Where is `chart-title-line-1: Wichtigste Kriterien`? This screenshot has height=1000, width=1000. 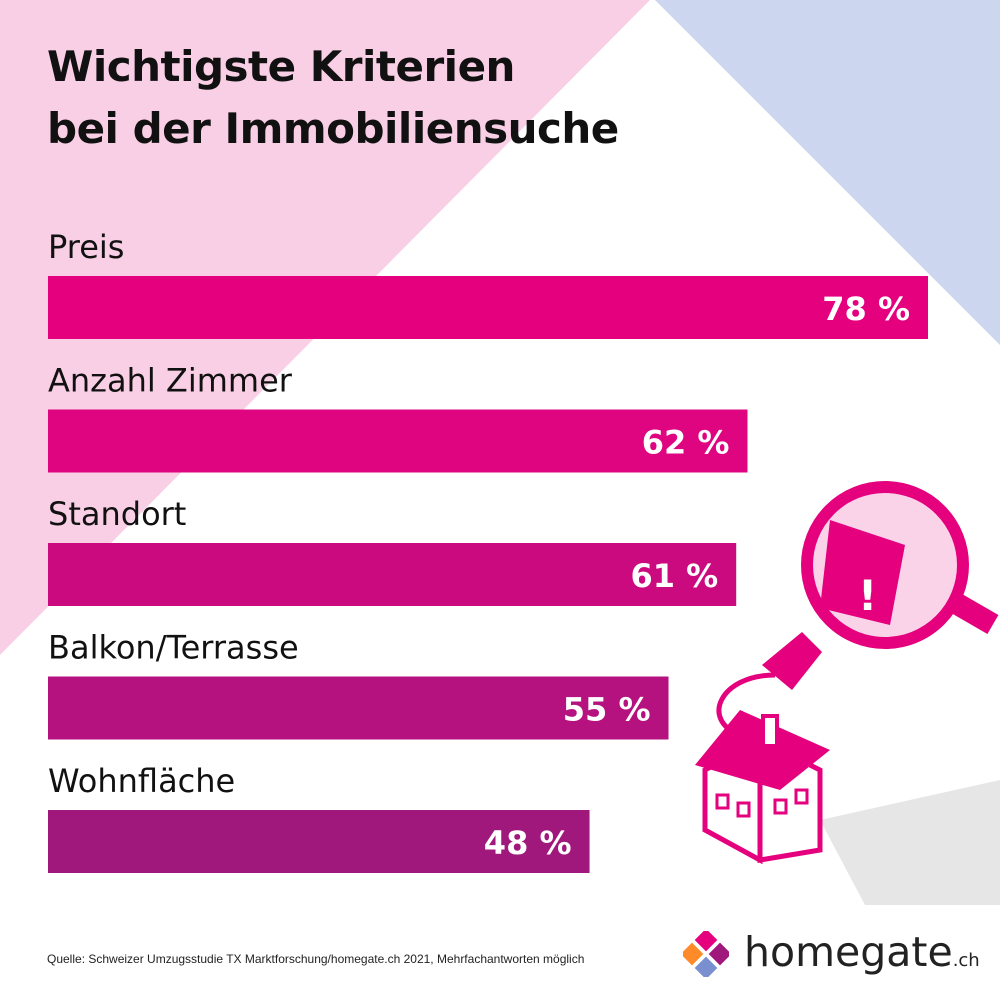 chart-title-line-1: Wichtigste Kriterien is located at coordinates (281, 66).